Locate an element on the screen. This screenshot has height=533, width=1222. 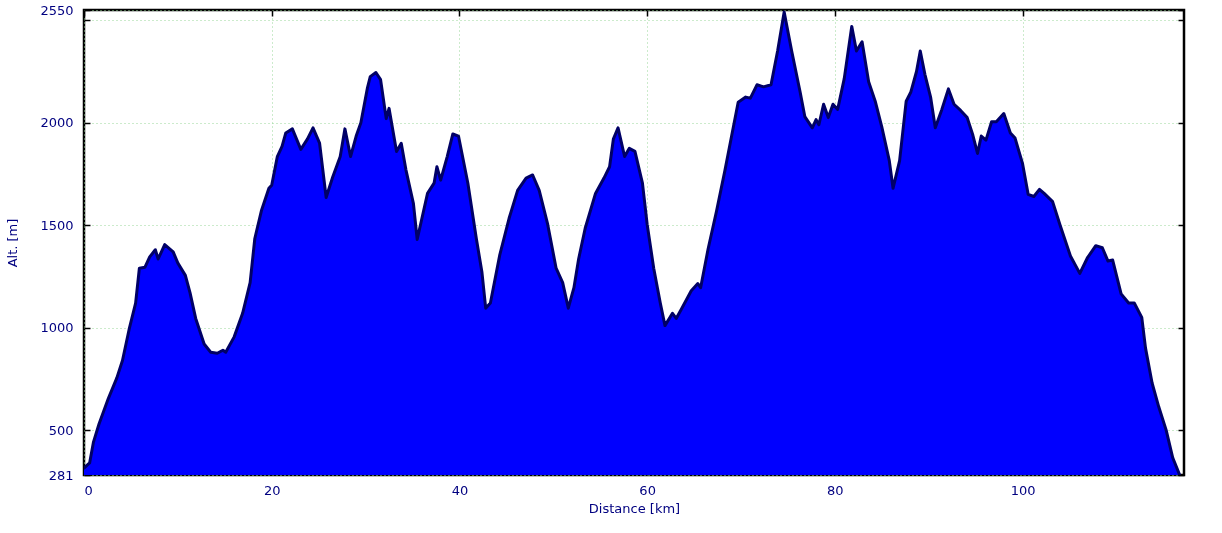
y-tick-label: 281 is located at coordinates (61, 475).